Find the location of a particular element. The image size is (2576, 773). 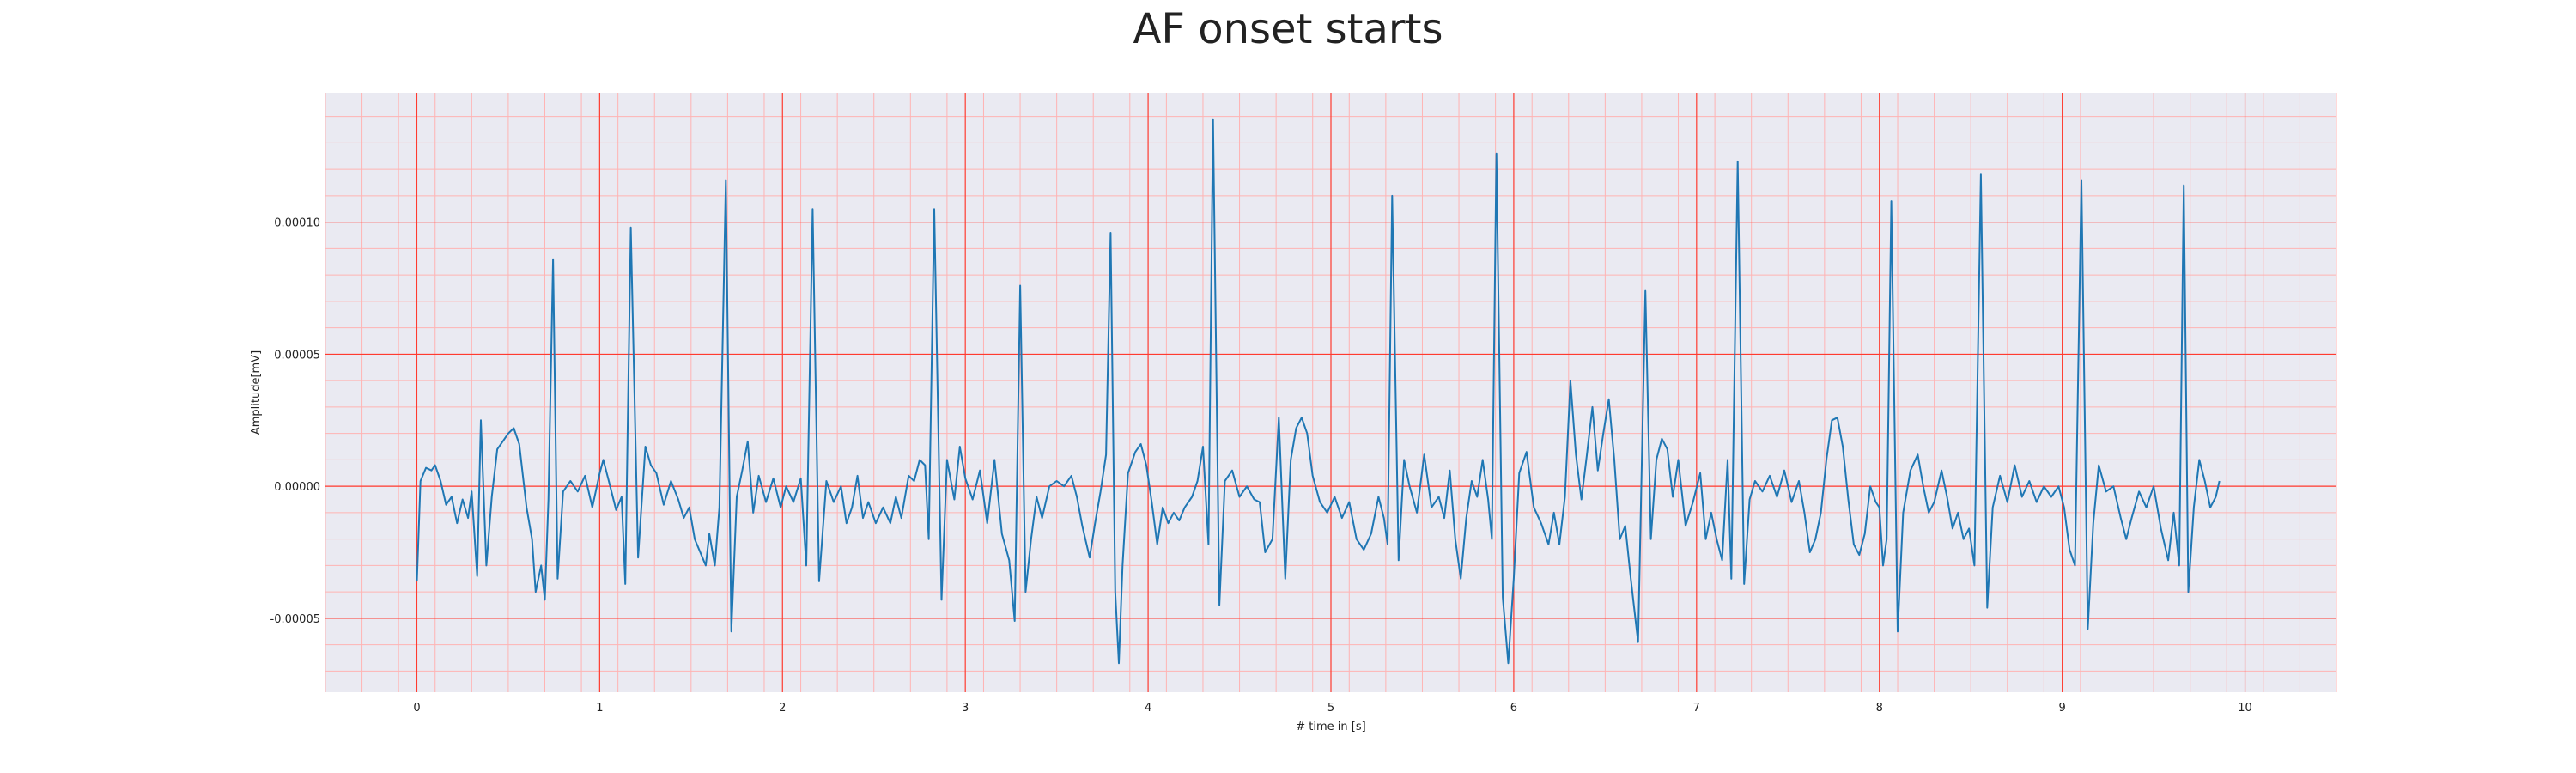

x-tick-labels: 0 1 2 3 4 5 6 7 8 9 10 is located at coordinates (1332, 708).